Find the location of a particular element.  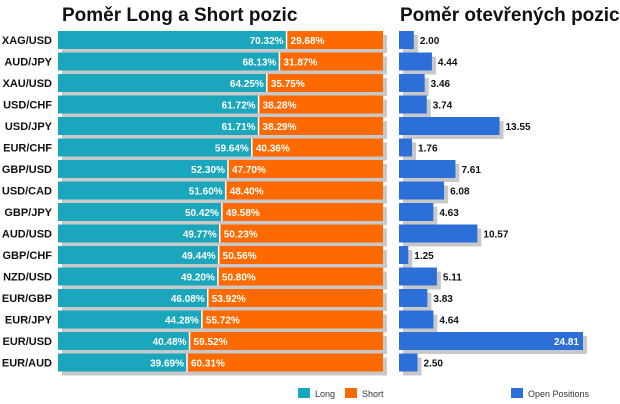

open-positions-bar-aud-jpy is located at coordinates (415, 61).